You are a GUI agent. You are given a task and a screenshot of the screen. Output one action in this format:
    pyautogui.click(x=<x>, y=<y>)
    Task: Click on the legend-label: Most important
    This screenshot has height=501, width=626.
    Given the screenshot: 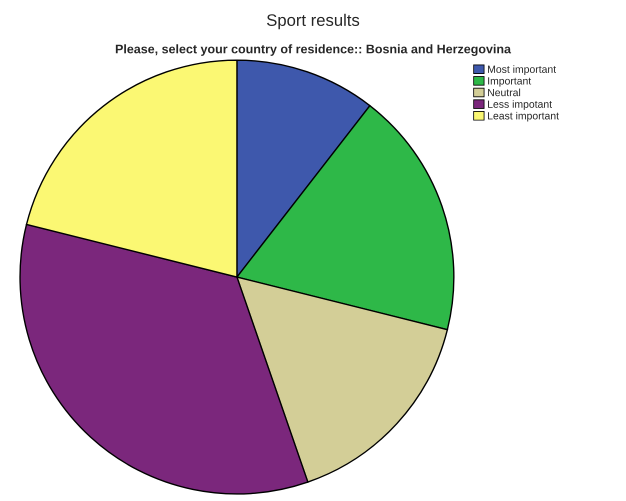 What is the action you would take?
    pyautogui.click(x=522, y=70)
    